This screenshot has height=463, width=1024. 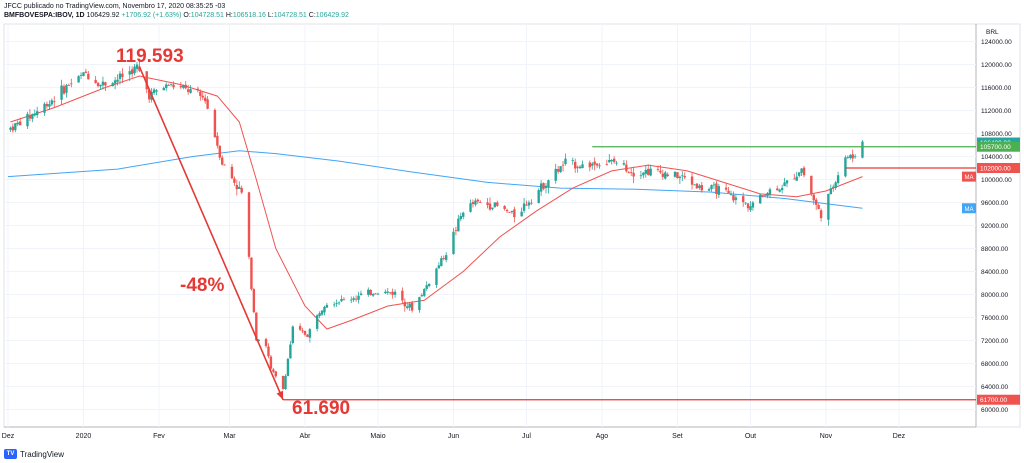 What do you see at coordinates (996, 42) in the screenshot?
I see `y-tick-label: 124000.00` at bounding box center [996, 42].